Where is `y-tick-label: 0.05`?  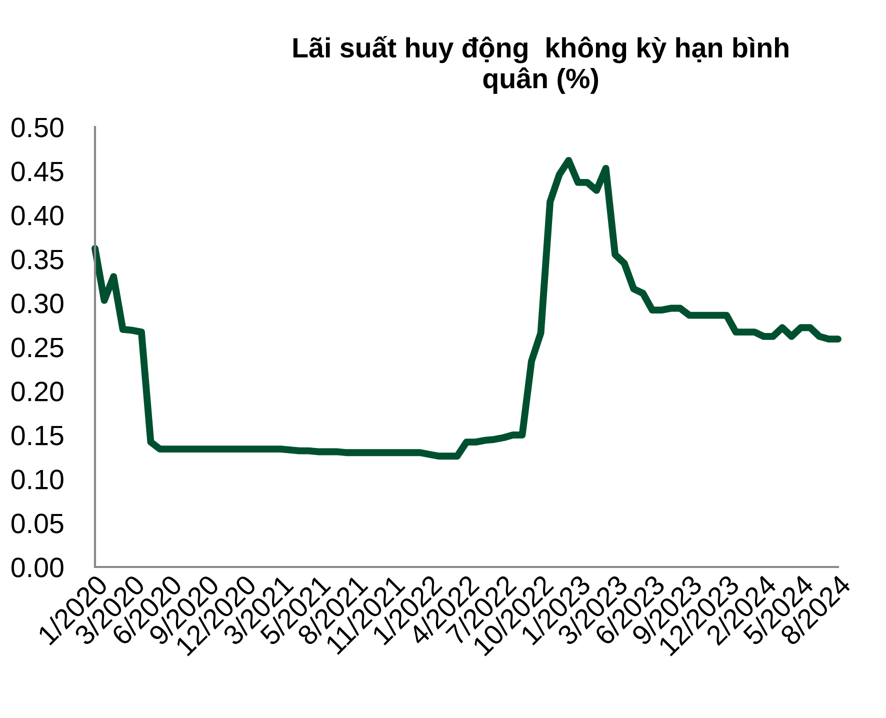 y-tick-label: 0.05 is located at coordinates (37, 524).